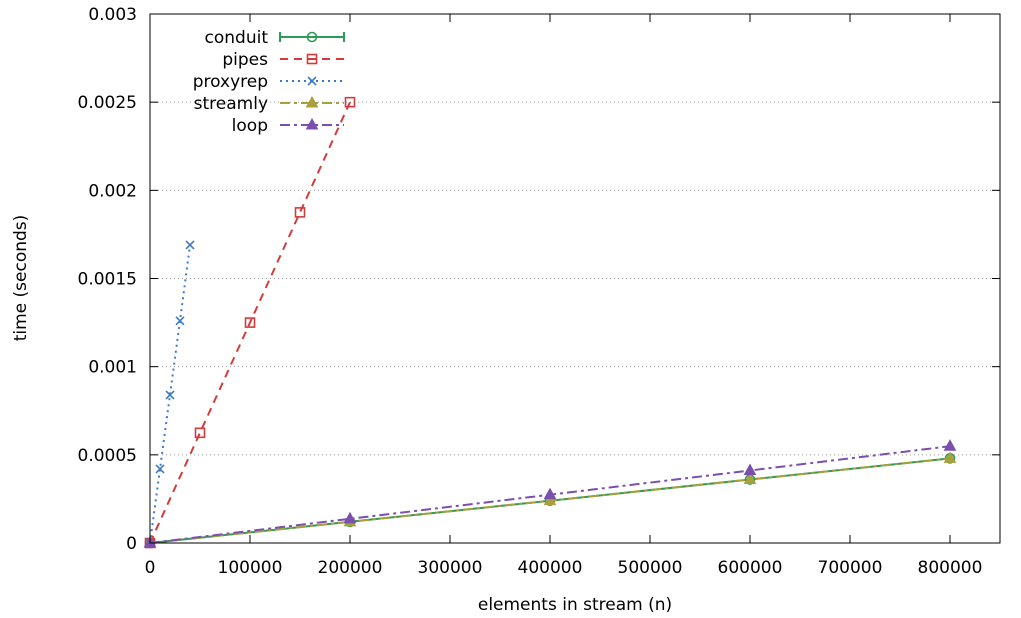  Describe the element at coordinates (550, 568) in the screenshot. I see `x-tick-label: 400000` at that location.